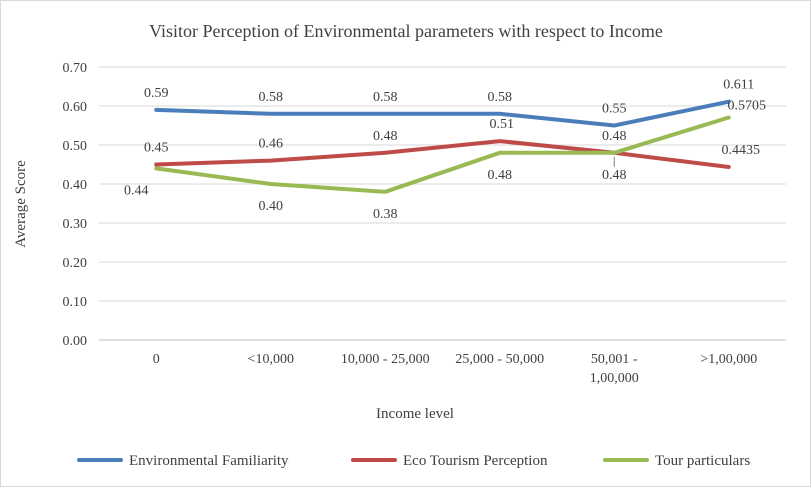  I want to click on x-tick-label: >1,00,000, so click(728, 359).